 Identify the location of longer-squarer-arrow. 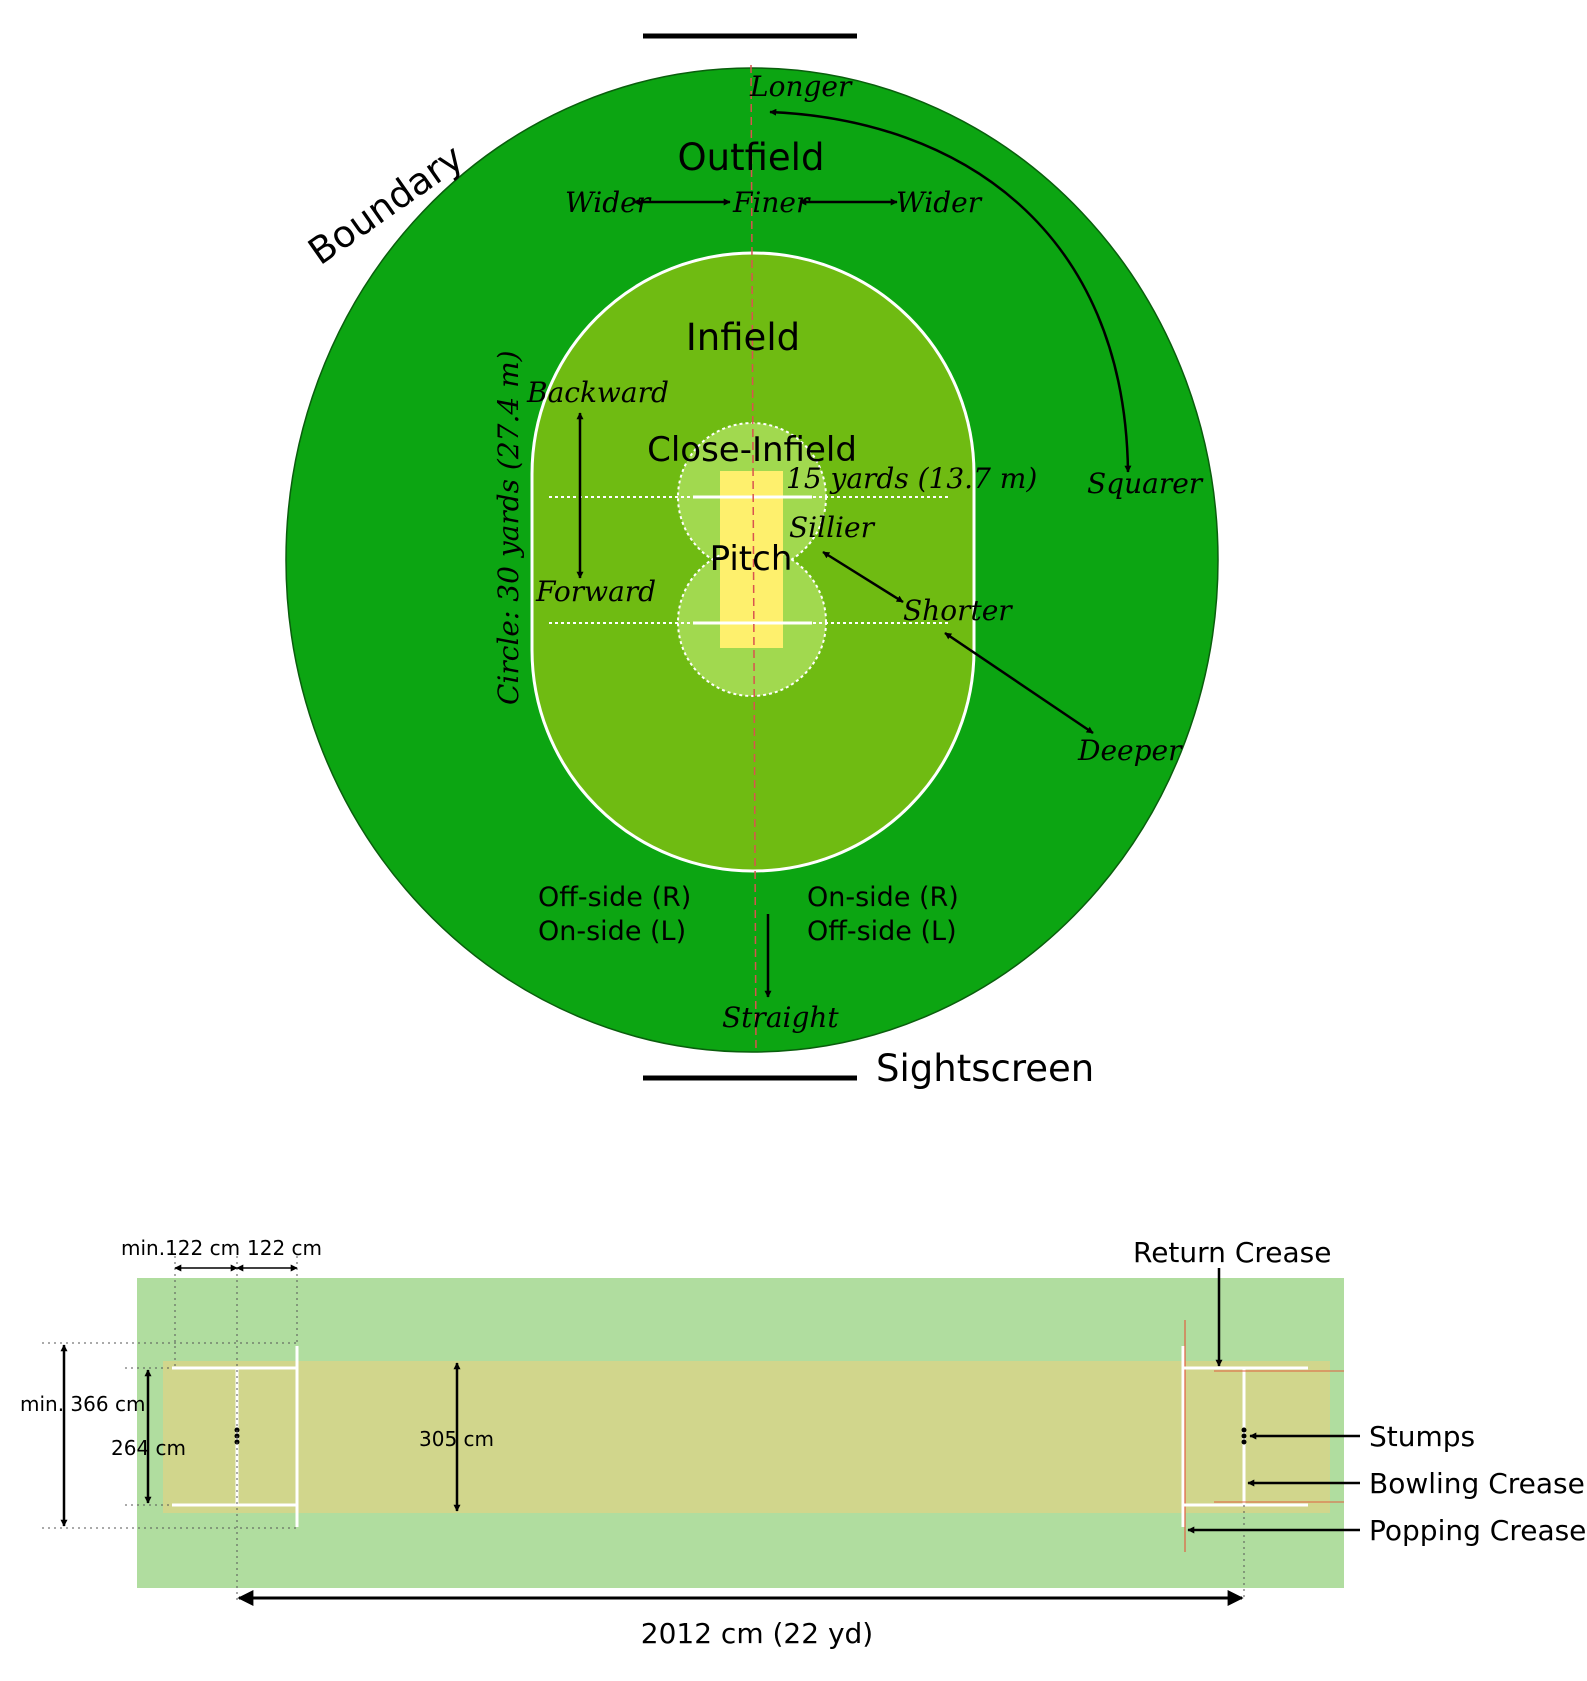
(950, 290).